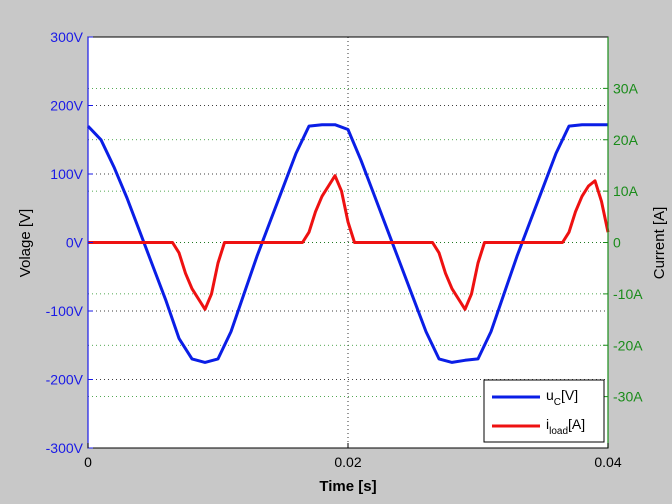 The height and width of the screenshot is (504, 672). I want to click on left-tick-label: 200V, so click(66, 106).